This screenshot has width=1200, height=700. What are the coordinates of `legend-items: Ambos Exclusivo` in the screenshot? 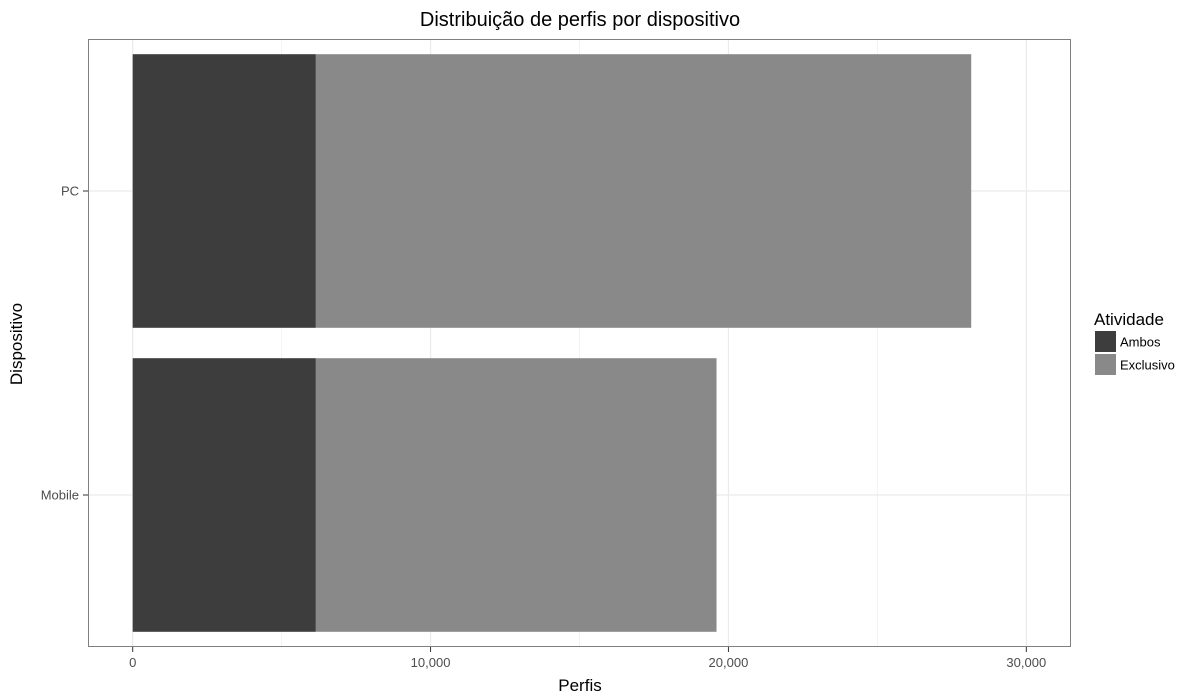 It's located at (1135, 353).